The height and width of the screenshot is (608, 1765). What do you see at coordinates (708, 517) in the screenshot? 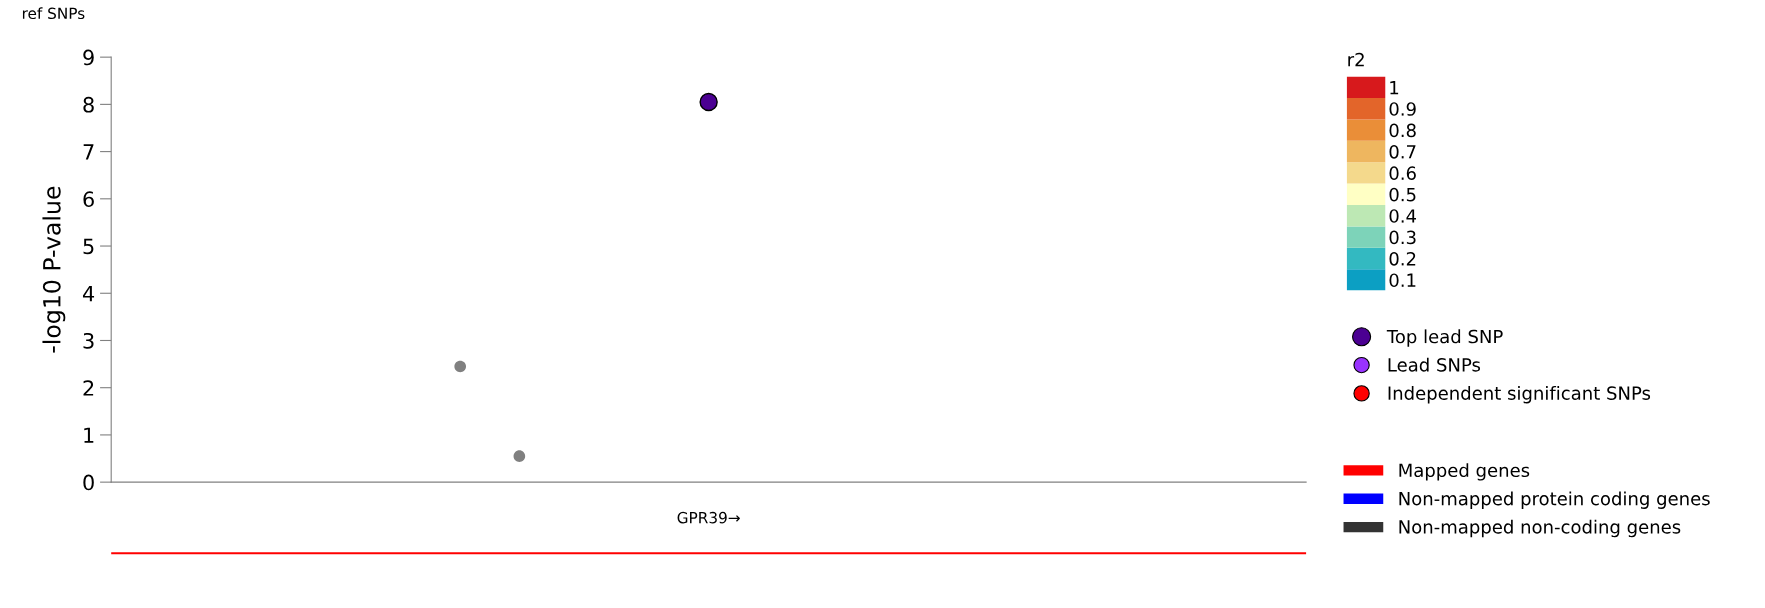
I see `text: GPR39→` at bounding box center [708, 517].